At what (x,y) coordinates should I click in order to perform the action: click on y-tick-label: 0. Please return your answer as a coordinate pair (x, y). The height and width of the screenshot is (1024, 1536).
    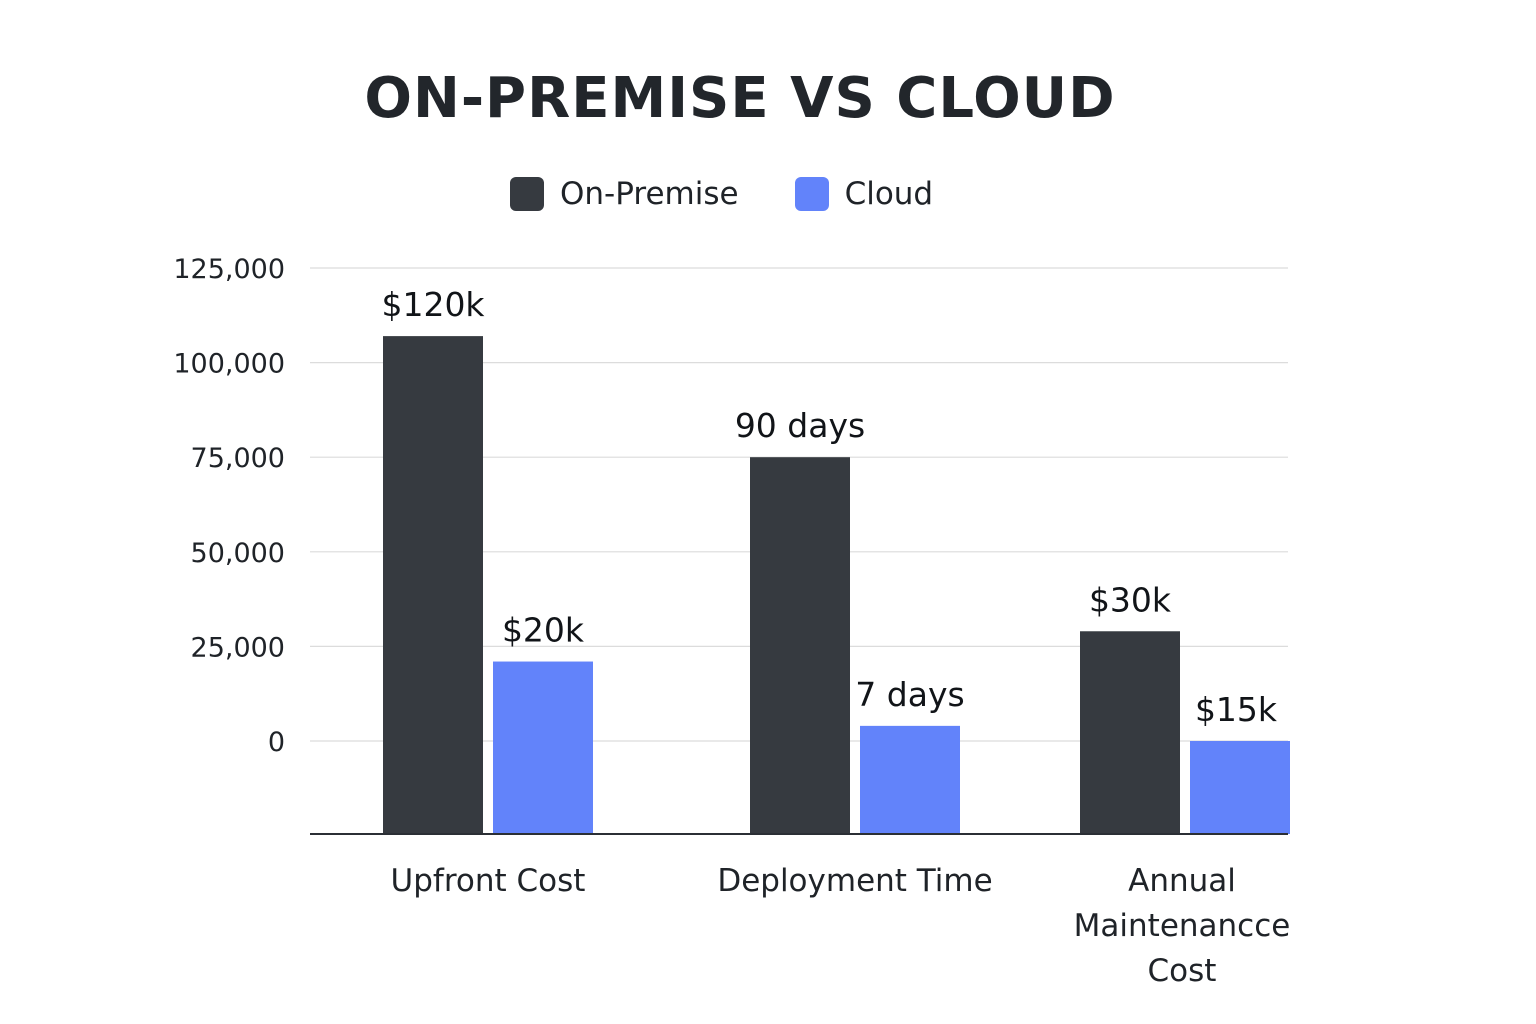
    Looking at the image, I should click on (276, 742).